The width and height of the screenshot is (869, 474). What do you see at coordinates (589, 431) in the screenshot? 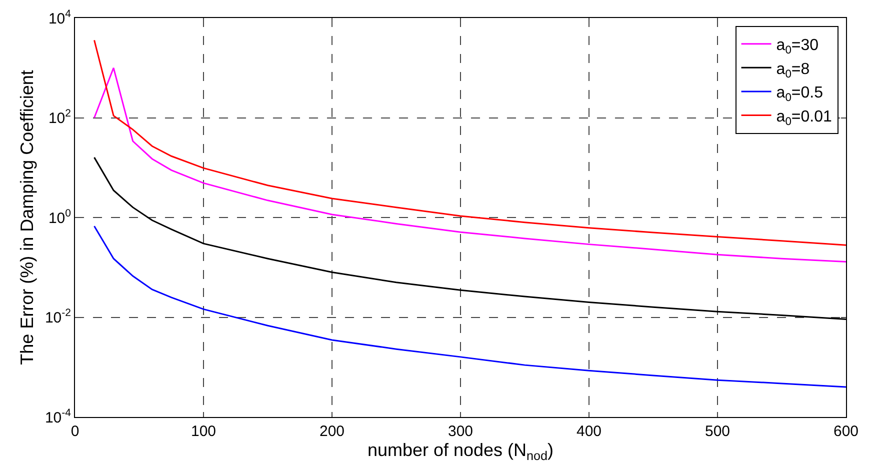
I see `x-tick-label: 400` at bounding box center [589, 431].